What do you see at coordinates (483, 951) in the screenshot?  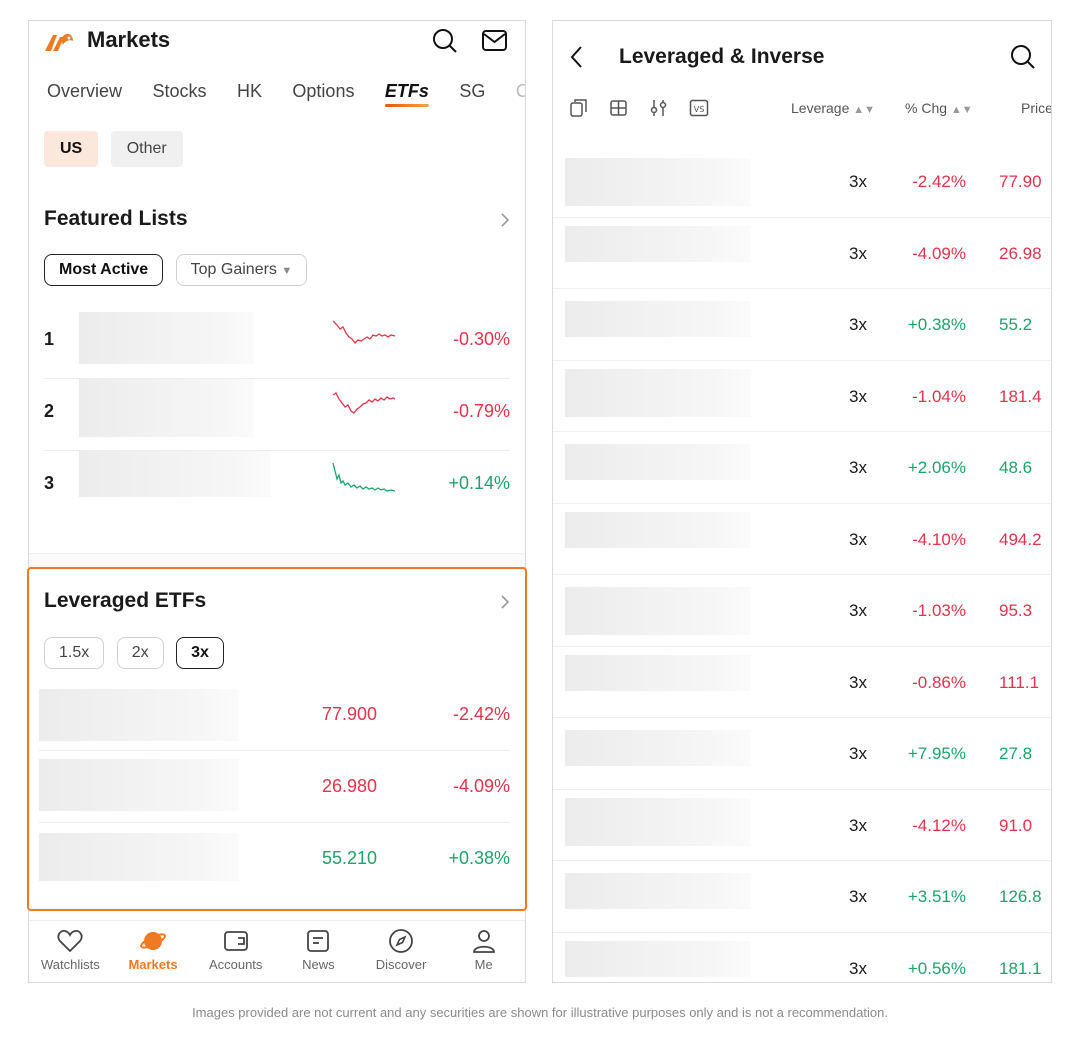 I see `nav-me: Me` at bounding box center [483, 951].